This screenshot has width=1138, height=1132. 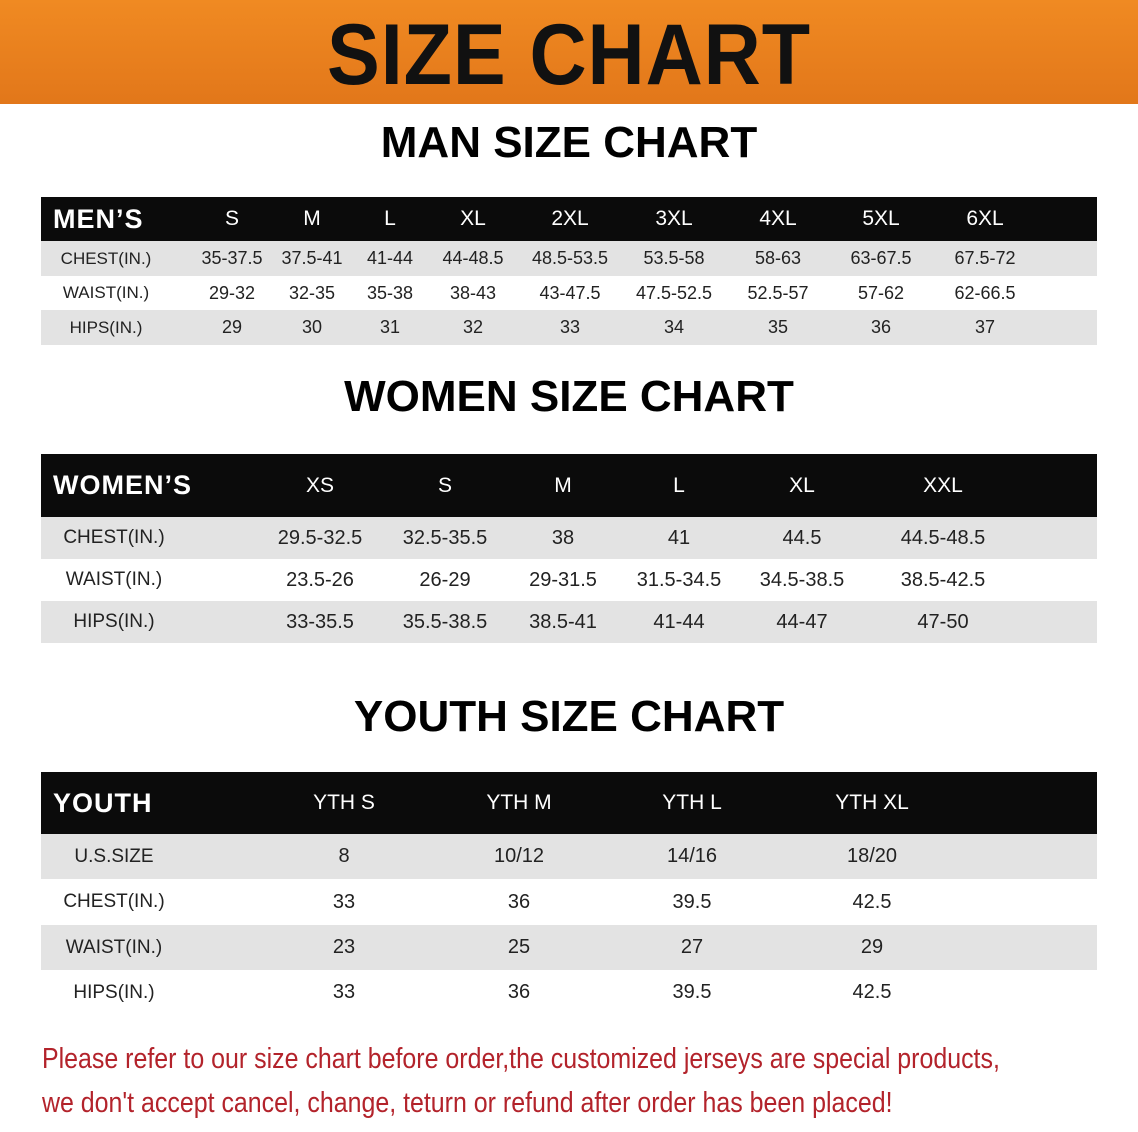 I want to click on women-section-title: WOMEN SIZE CHART, so click(x=569, y=396).